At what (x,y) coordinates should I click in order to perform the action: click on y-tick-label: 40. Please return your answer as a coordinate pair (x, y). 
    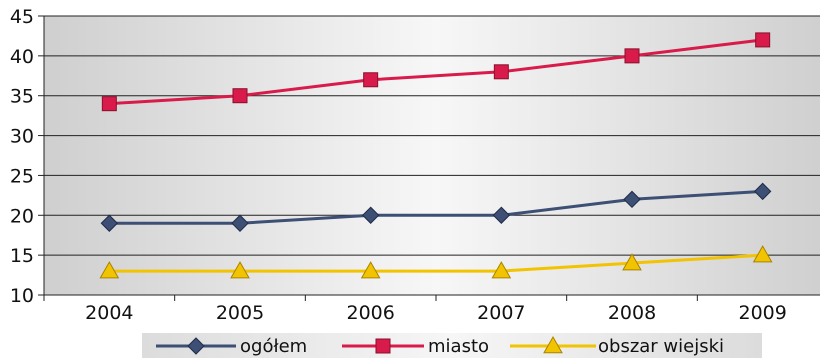
    Looking at the image, I should click on (22, 57).